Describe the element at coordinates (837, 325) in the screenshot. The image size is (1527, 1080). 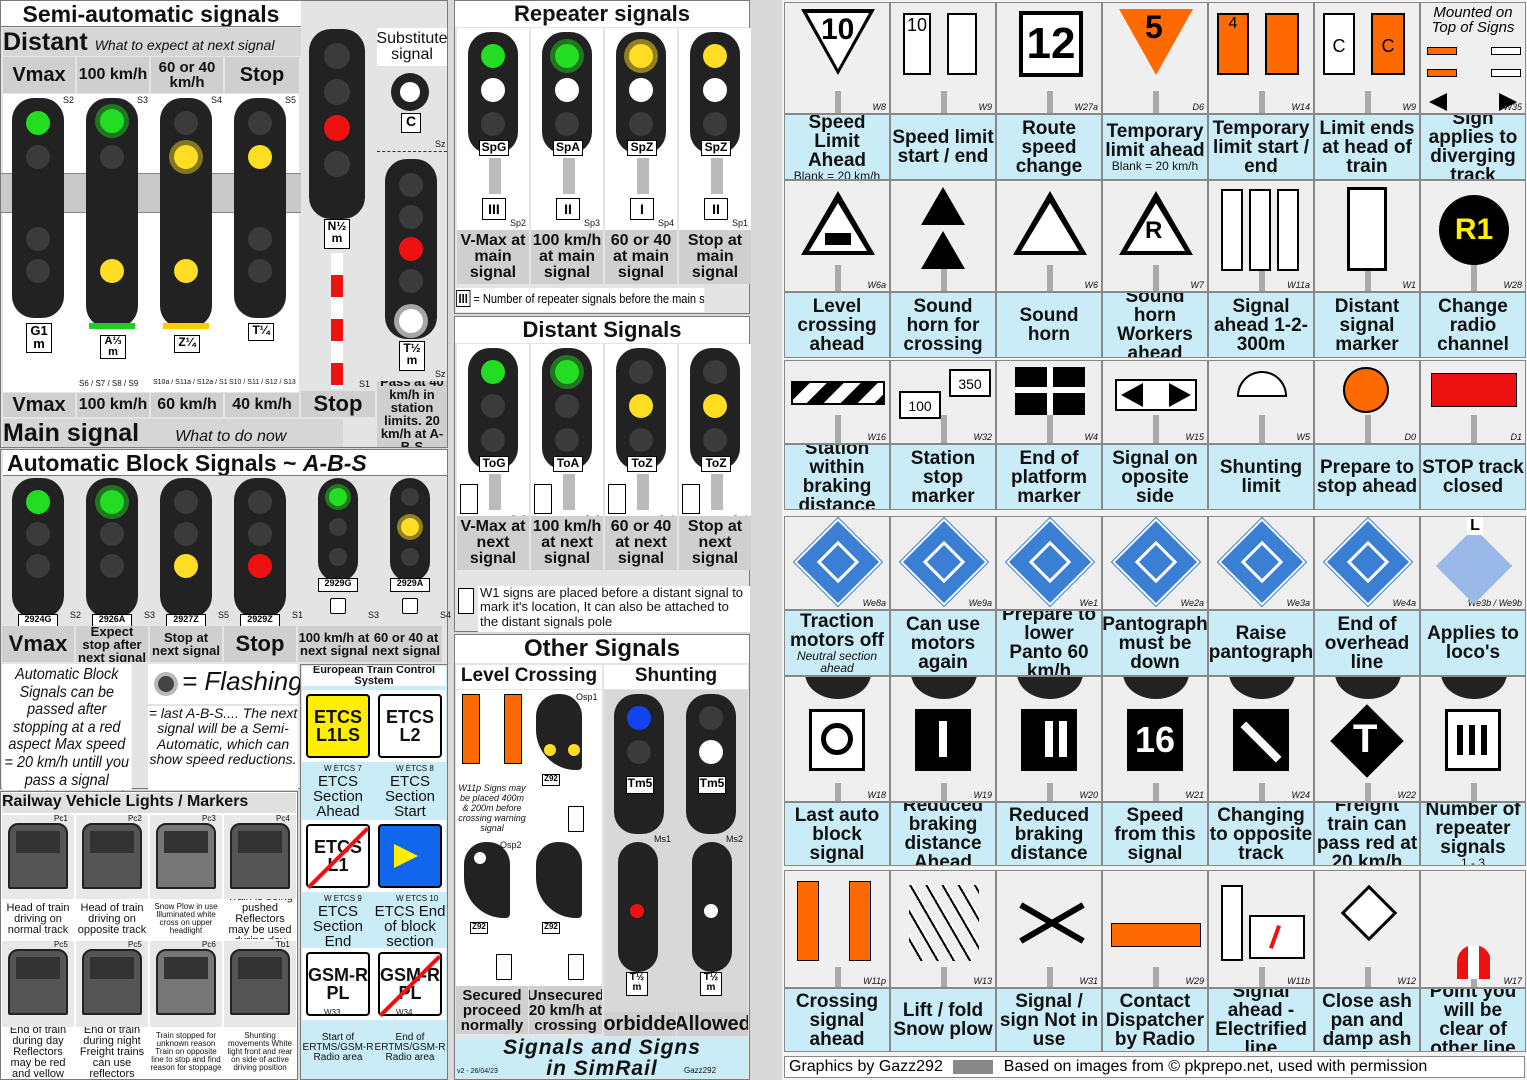
I see `sign-label: Level crossing ahead` at that location.